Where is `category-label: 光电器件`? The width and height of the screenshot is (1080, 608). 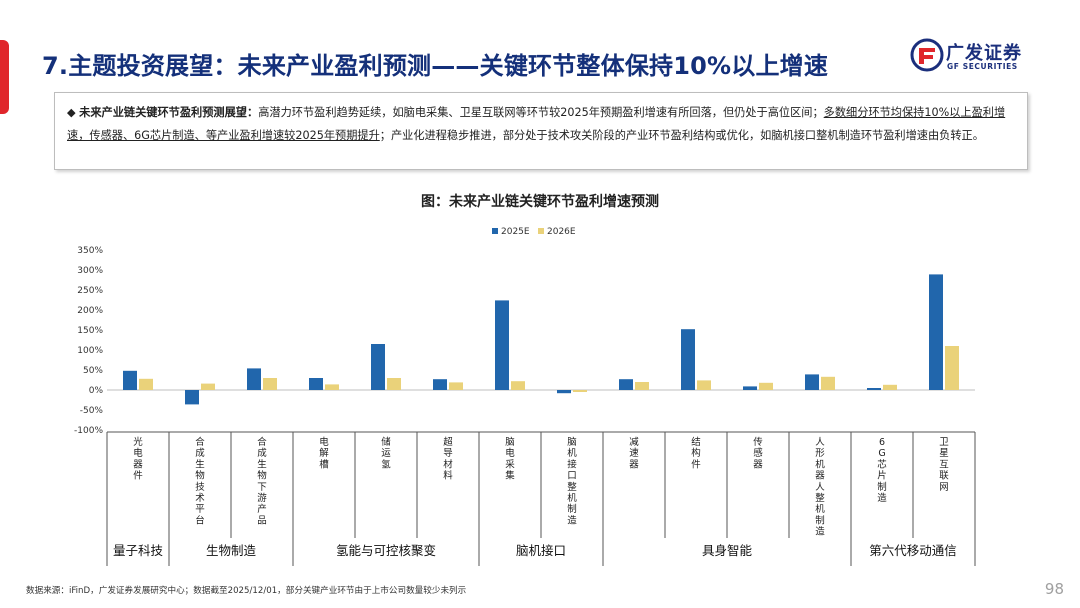 category-label: 光电器件 is located at coordinates (138, 459).